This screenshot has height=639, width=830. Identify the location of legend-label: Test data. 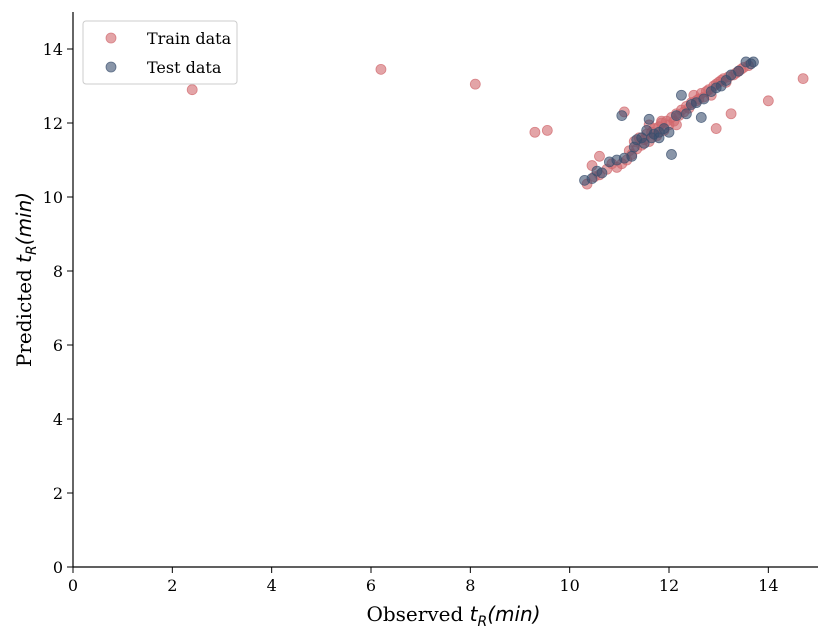
(184, 67).